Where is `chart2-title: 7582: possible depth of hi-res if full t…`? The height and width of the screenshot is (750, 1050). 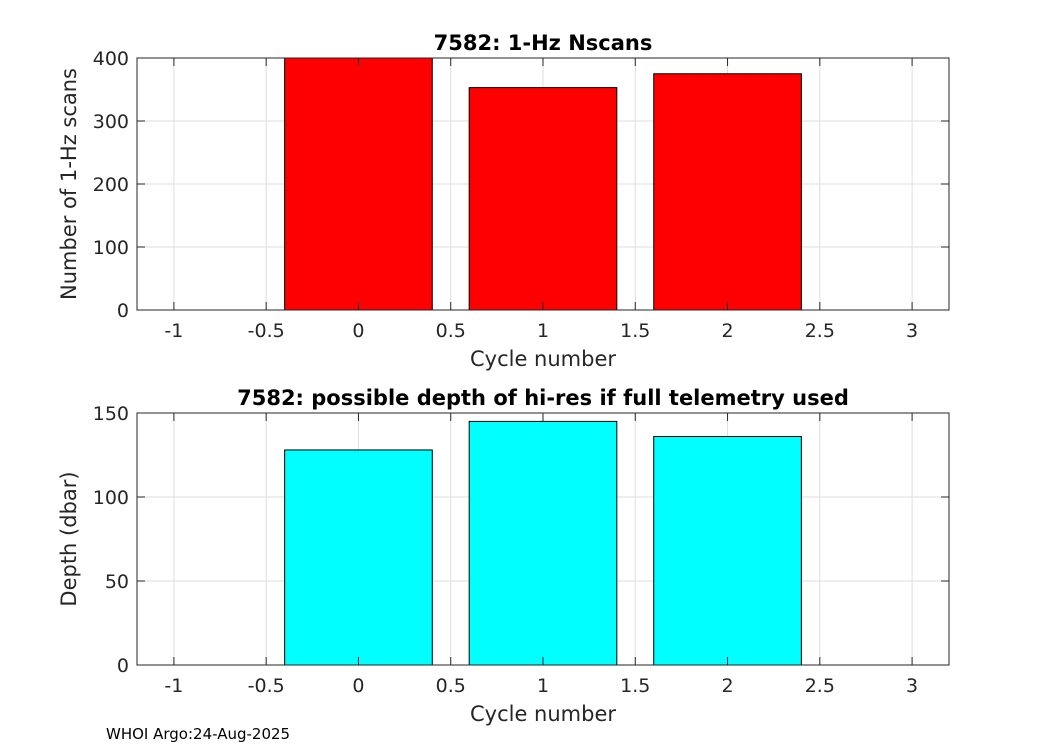 chart2-title: 7582: possible depth of hi-res if full t… is located at coordinates (543, 398).